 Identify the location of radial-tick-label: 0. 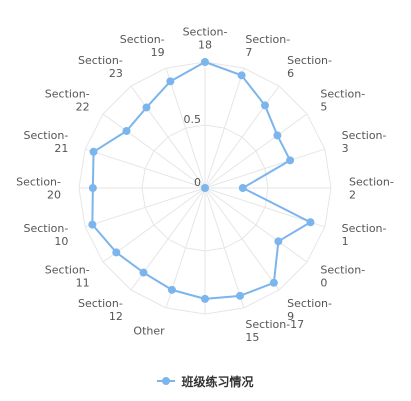
(197, 182).